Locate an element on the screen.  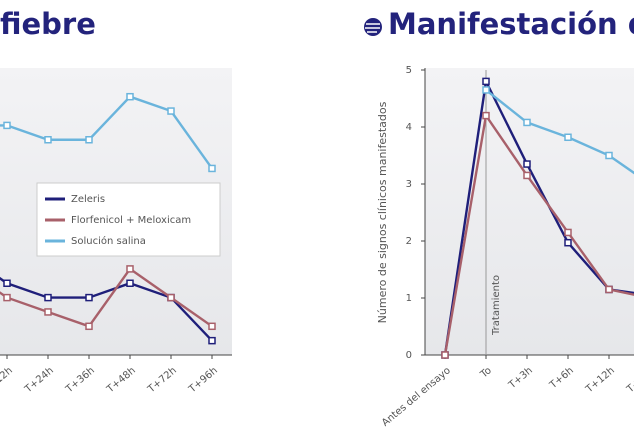
y-tick-label: 5 is located at coordinates (409, 70).